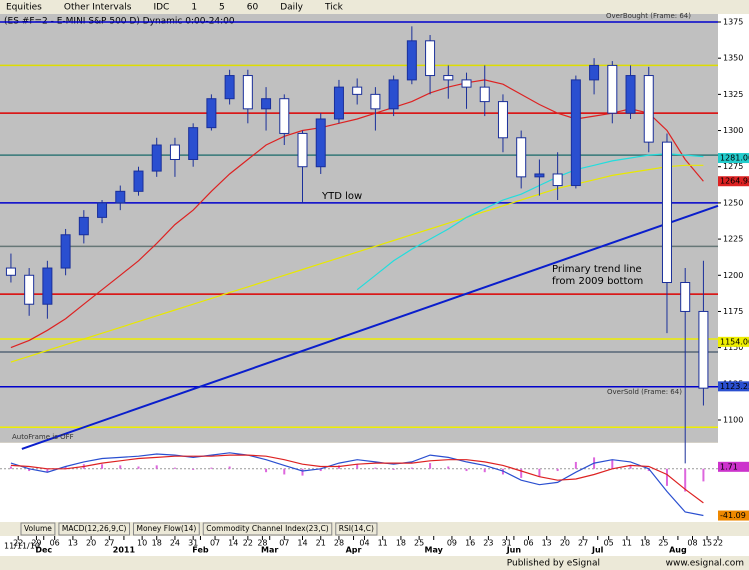 The height and width of the screenshot is (570, 749). Describe the element at coordinates (530, 222) in the screenshot. I see `moving-average` at that location.